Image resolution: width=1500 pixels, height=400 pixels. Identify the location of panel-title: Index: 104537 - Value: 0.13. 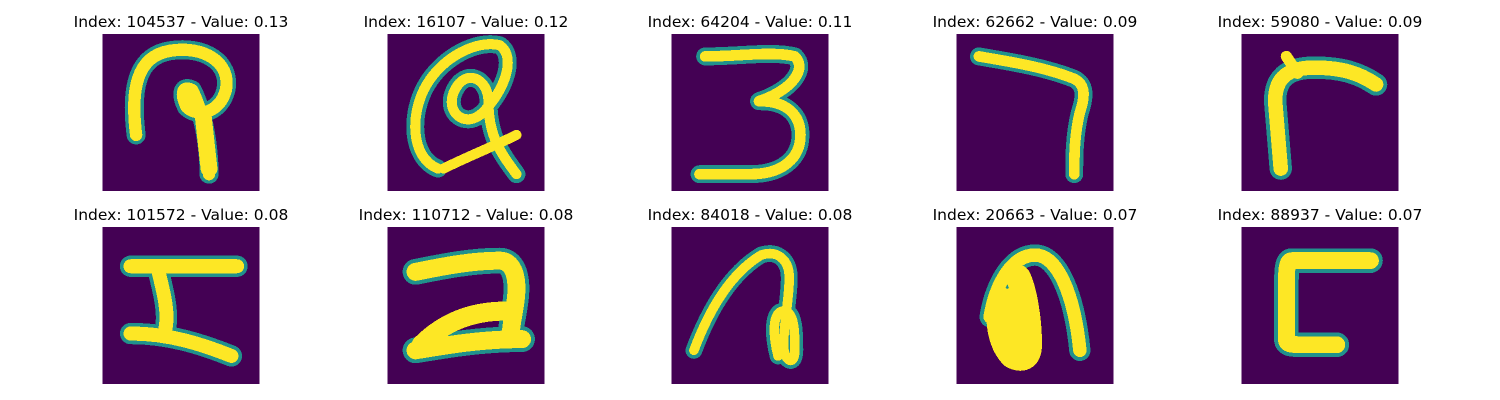
(181, 22).